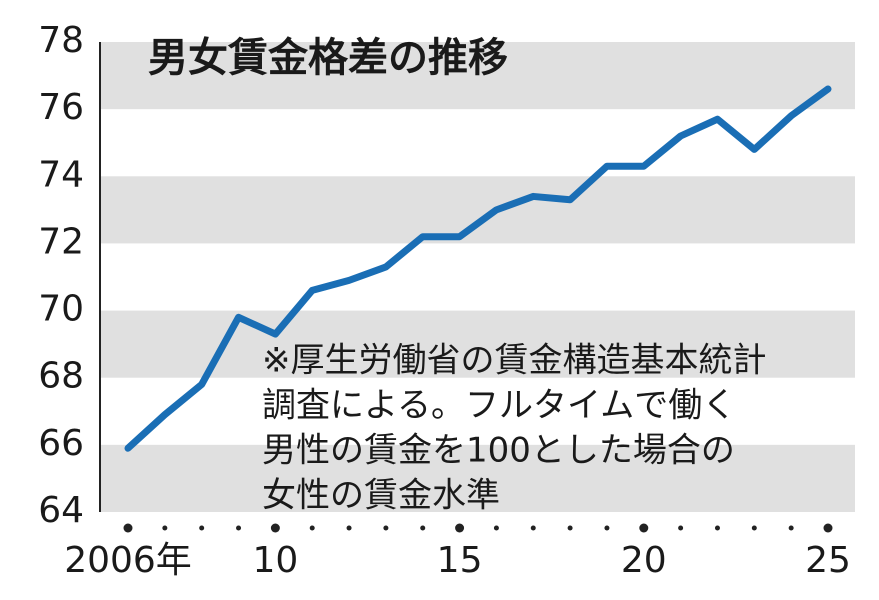 The image size is (879, 600). I want to click on note-line: 男性の賃金を100とした場合の, so click(498, 451).